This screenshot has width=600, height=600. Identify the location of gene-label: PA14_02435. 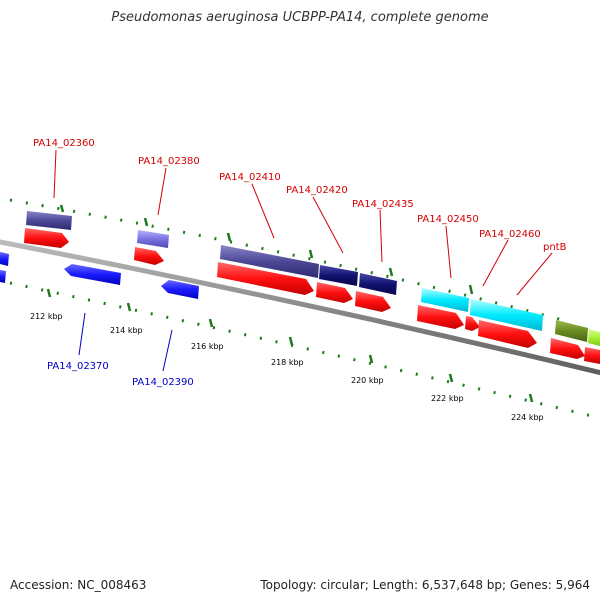
(383, 204).